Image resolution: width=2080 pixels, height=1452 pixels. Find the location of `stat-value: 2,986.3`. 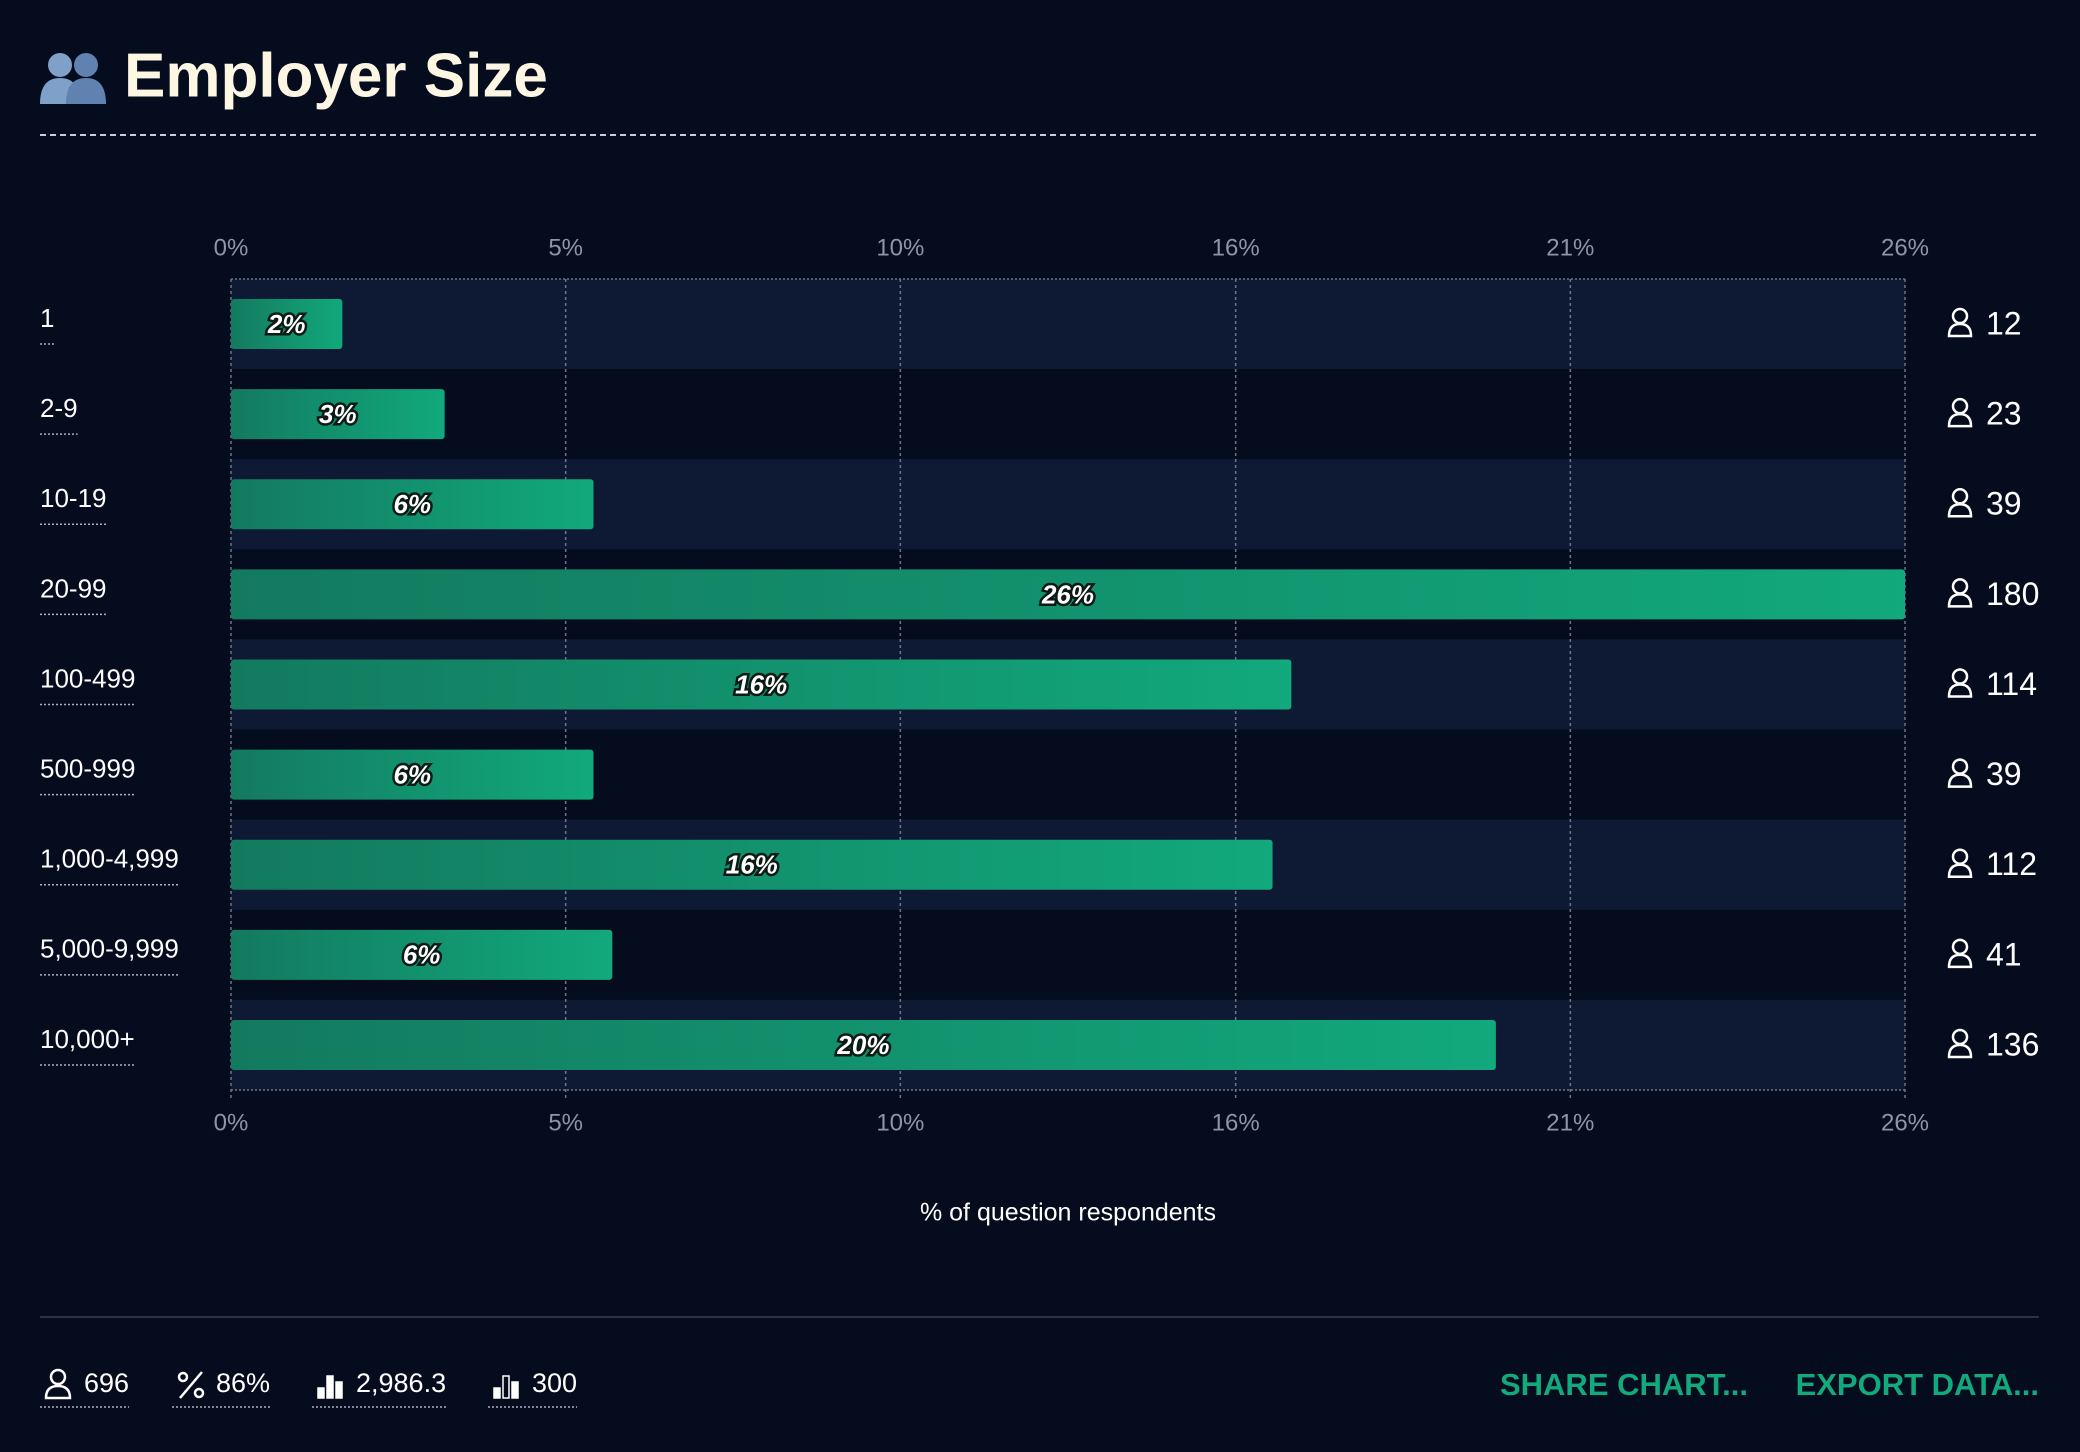

stat-value: 2,986.3 is located at coordinates (401, 1383).